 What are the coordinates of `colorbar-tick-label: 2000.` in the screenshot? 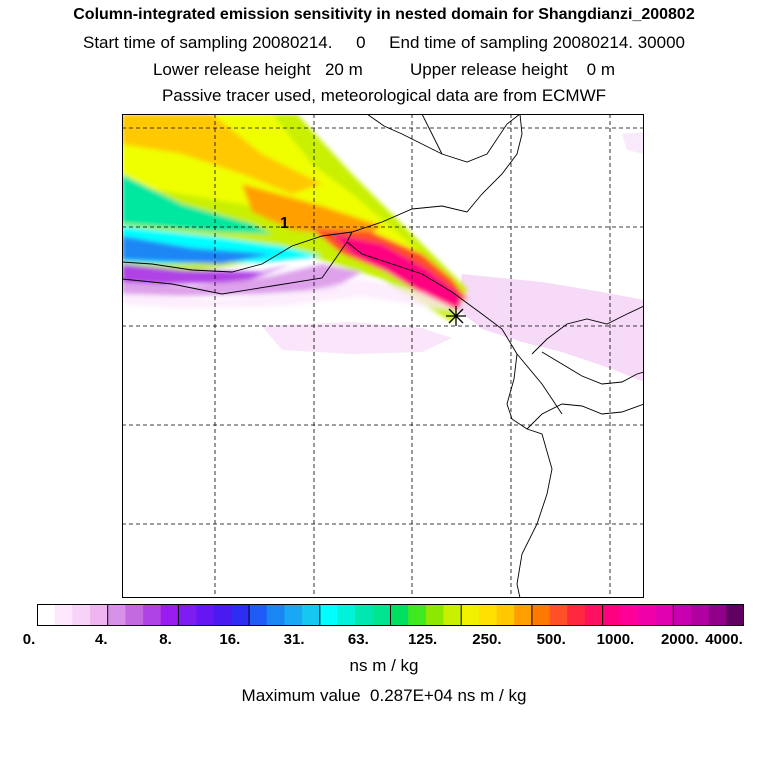 It's located at (679, 639).